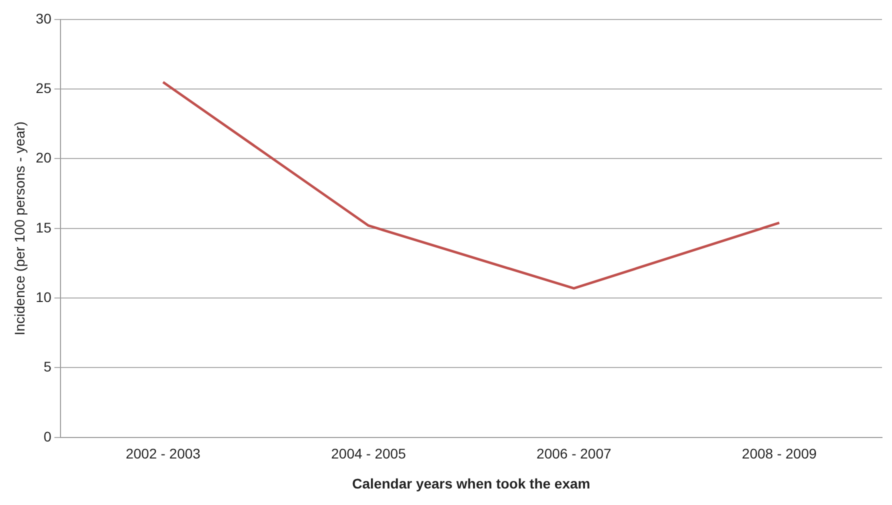 Image resolution: width=892 pixels, height=505 pixels. Describe the element at coordinates (163, 454) in the screenshot. I see `x-tick-label: 2002 - 2003` at that location.